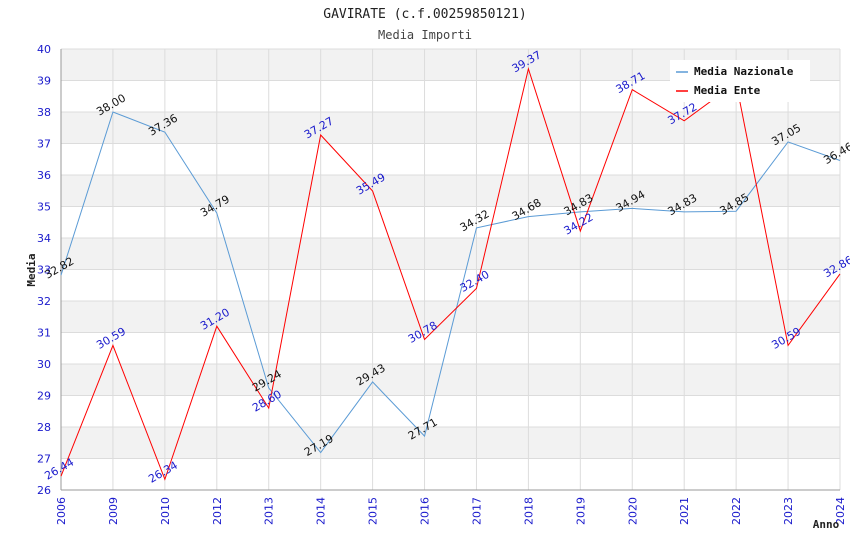 The height and width of the screenshot is (550, 850). What do you see at coordinates (44, 175) in the screenshot?
I see `y-tick-label: 36` at bounding box center [44, 175].